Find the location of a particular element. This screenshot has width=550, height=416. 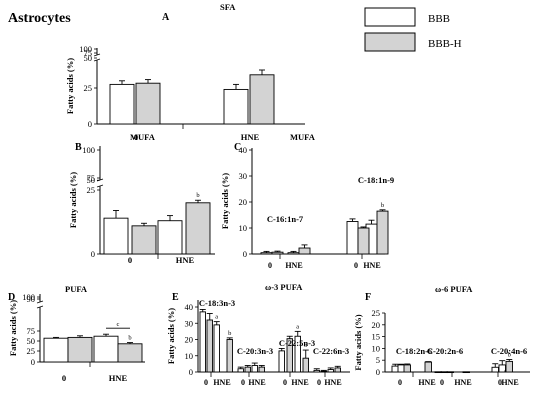

panel-title: ω-3 PUFA is located at coordinates (284, 287).